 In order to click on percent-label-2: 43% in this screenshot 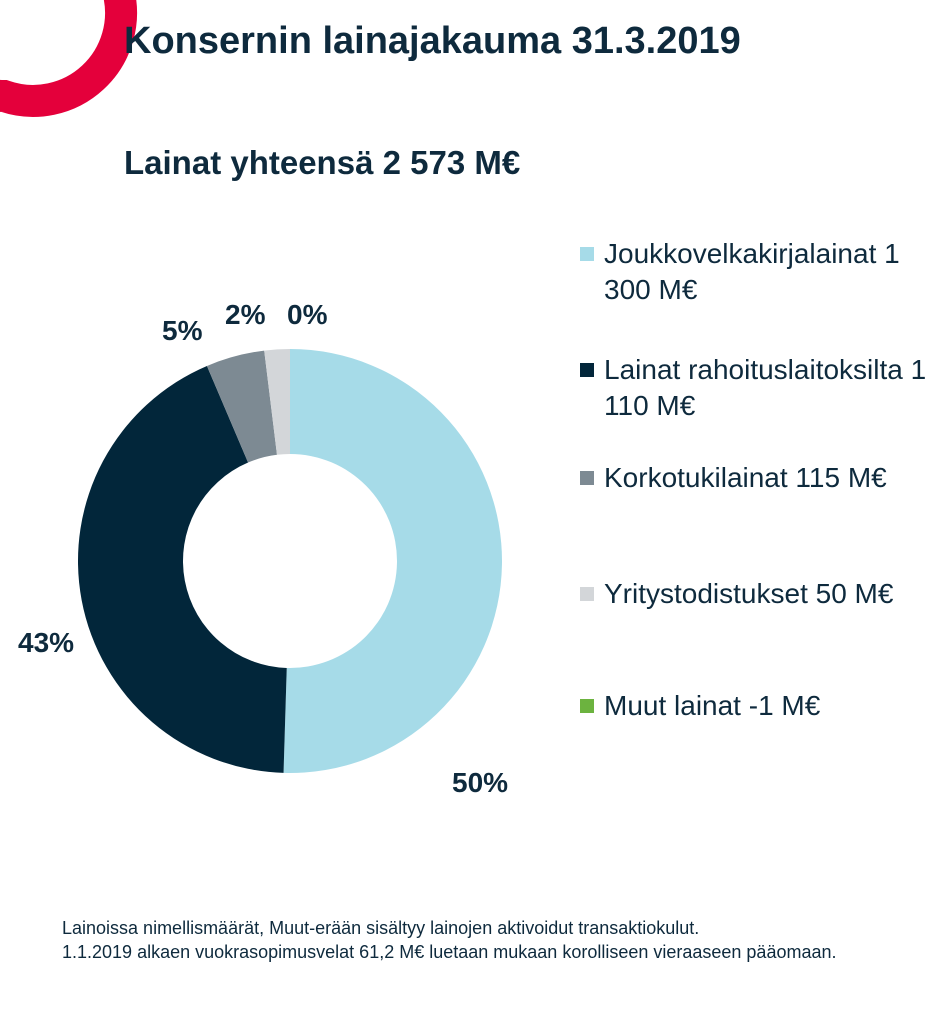, I will do `click(46, 642)`.